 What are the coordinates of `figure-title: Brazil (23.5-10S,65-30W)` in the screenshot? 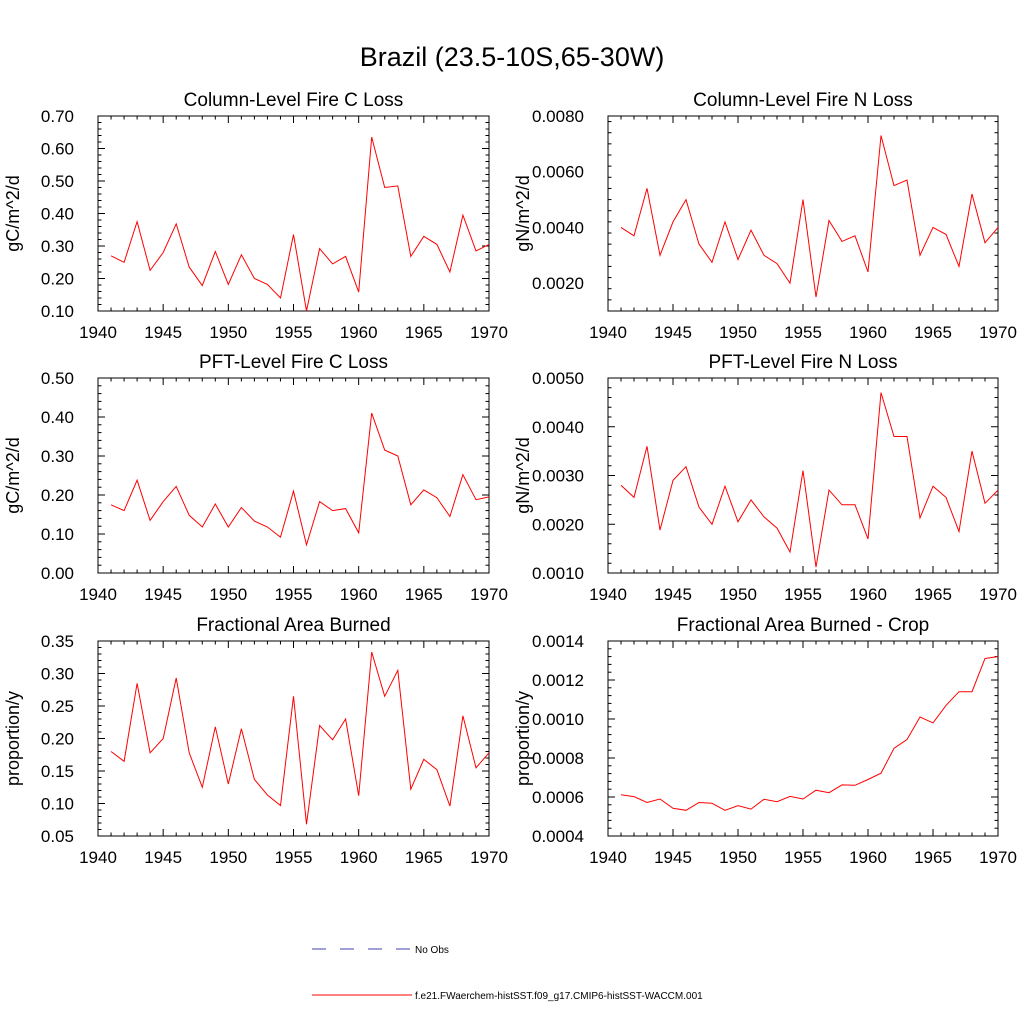 It's located at (512, 57).